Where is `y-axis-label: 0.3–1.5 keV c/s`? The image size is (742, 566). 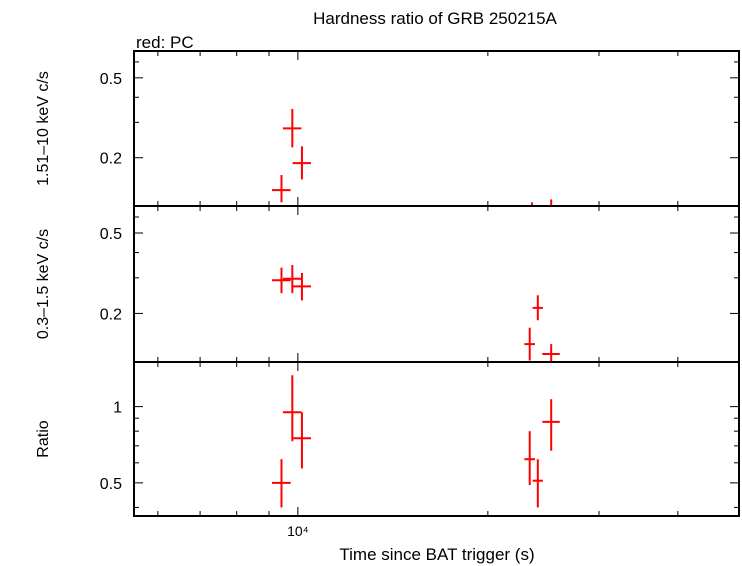 y-axis-label: 0.3–1.5 keV c/s is located at coordinates (43, 284).